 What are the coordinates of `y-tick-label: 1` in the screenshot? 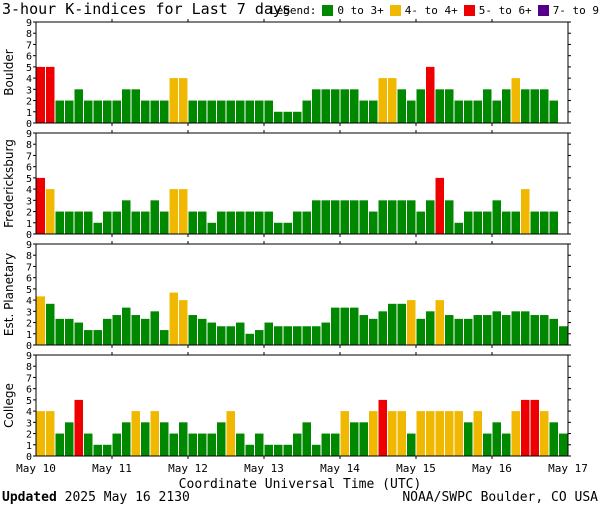 It's located at (29, 224).